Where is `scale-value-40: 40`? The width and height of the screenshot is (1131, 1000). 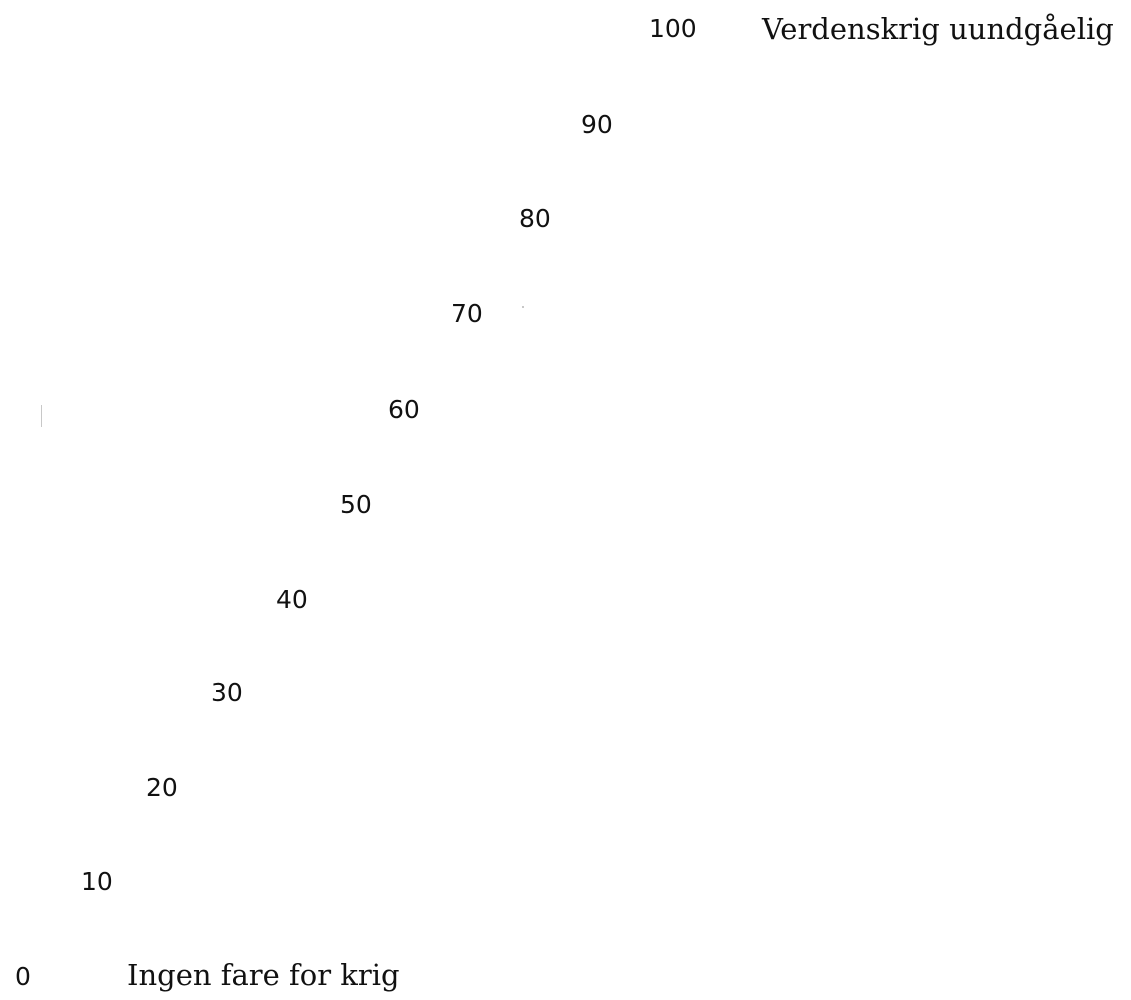 scale-value-40: 40 is located at coordinates (292, 599).